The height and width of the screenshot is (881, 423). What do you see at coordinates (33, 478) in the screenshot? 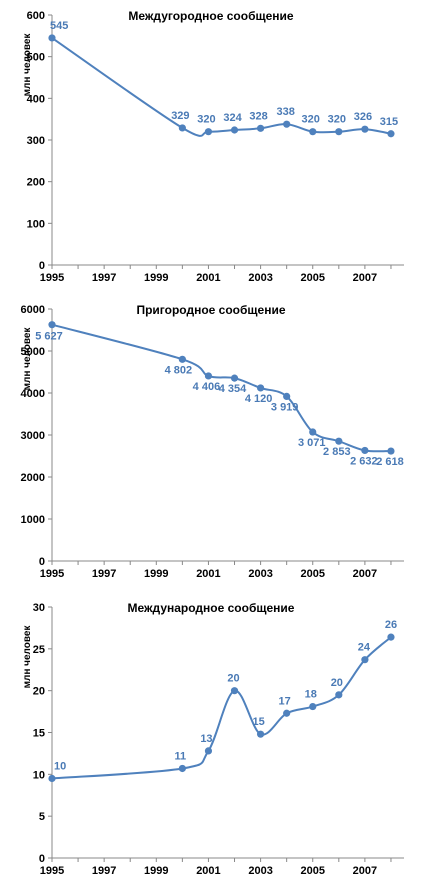
I see `y-tick-label: 2000` at bounding box center [33, 478].